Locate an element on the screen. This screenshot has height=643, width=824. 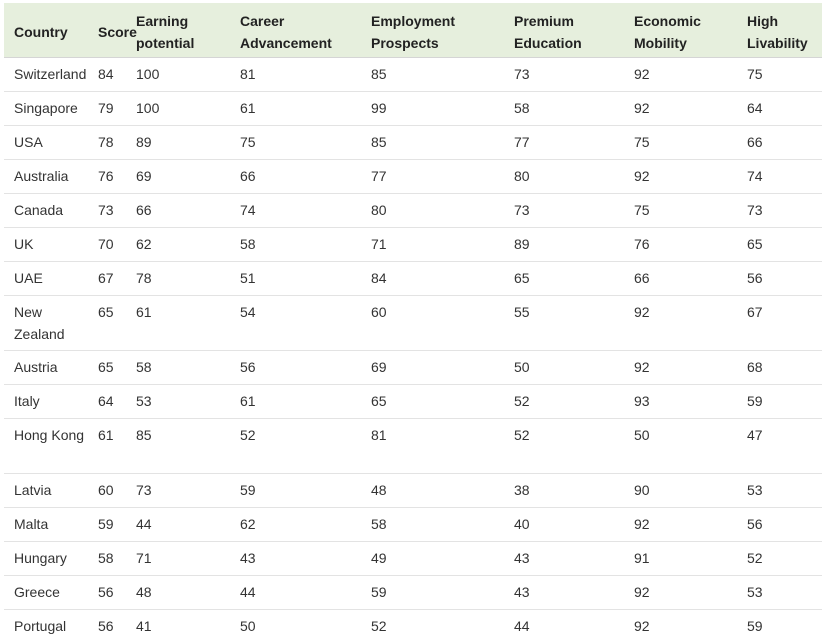
cell-score: 61 is located at coordinates (116, 446).